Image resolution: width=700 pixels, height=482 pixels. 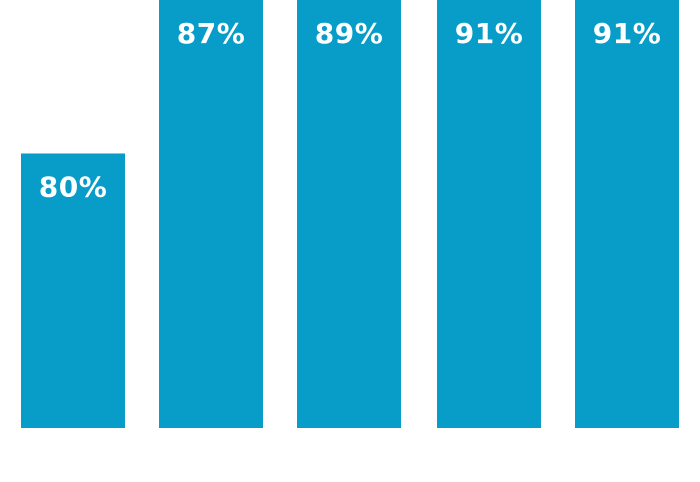 What do you see at coordinates (211, 33) in the screenshot?
I see `bar-value-label-2: 87%` at bounding box center [211, 33].